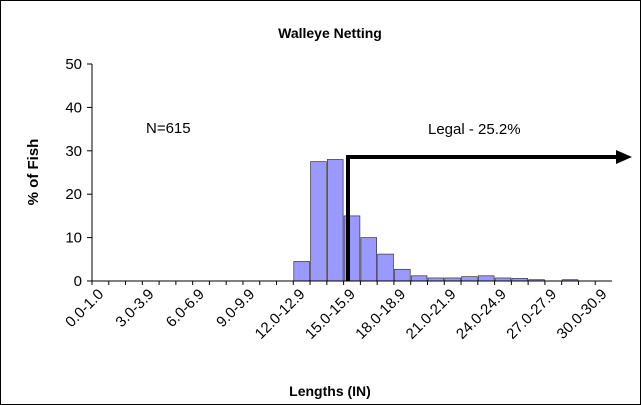 This screenshot has height=405, width=641. What do you see at coordinates (33, 172) in the screenshot?
I see `y-axis-label: % of Fish` at bounding box center [33, 172].